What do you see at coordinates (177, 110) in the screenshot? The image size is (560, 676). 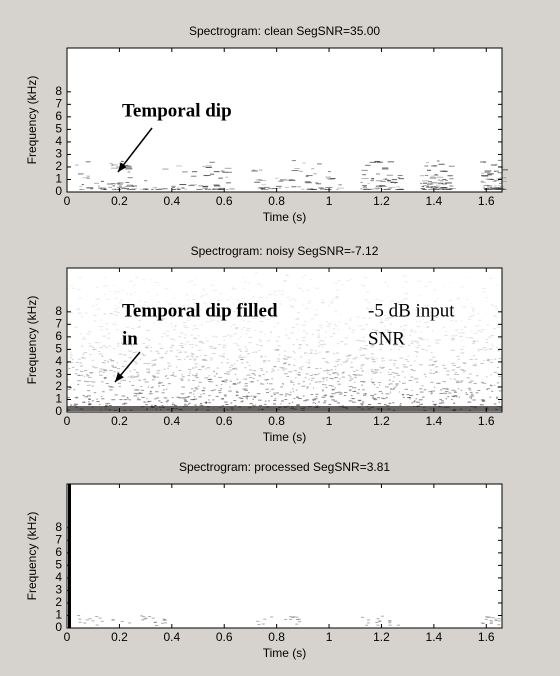 I see `annotation: Temporal dip` at bounding box center [177, 110].